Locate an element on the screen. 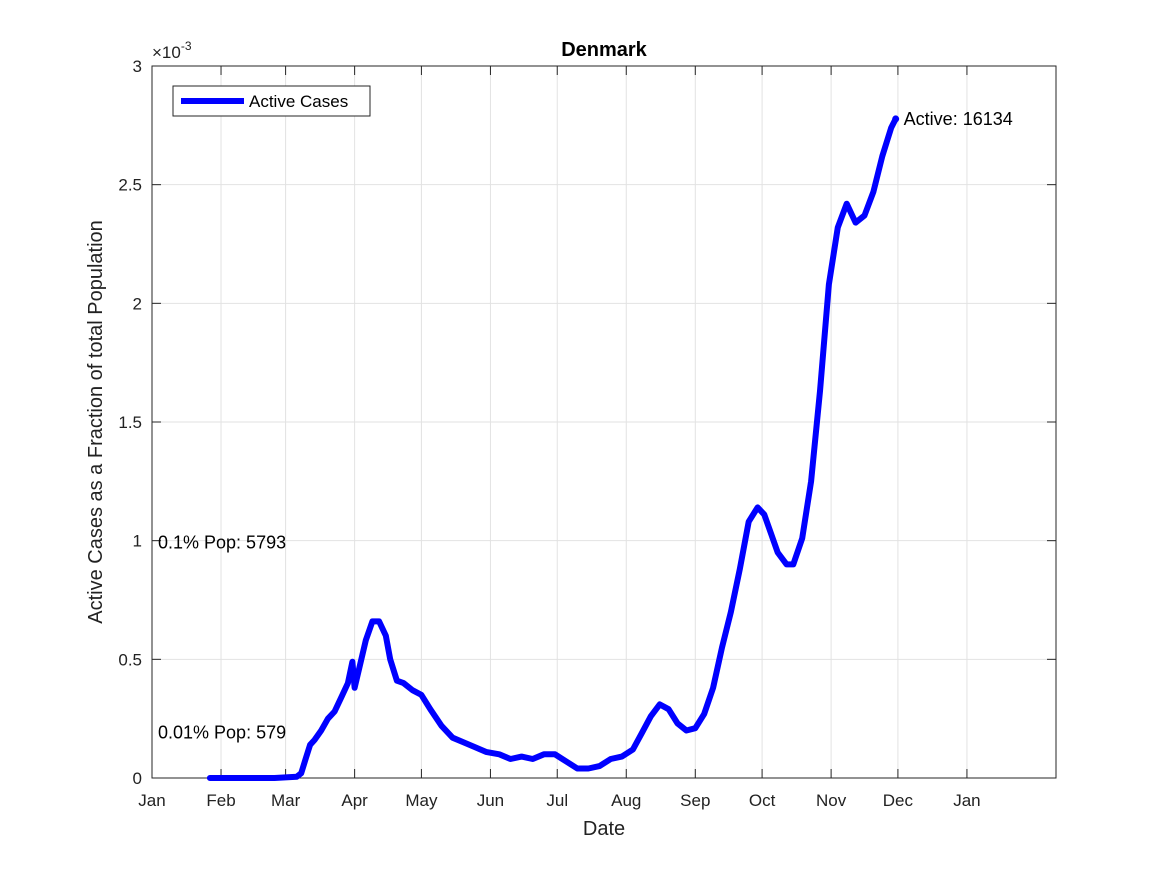 The width and height of the screenshot is (1167, 875). x-tick-label: Oct is located at coordinates (762, 800).